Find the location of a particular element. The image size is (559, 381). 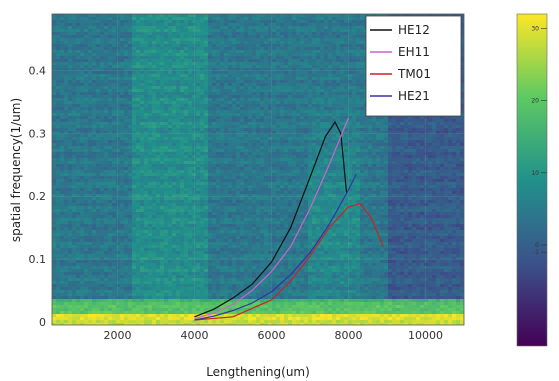

colorbar-tick-label: 0 is located at coordinates (537, 245).